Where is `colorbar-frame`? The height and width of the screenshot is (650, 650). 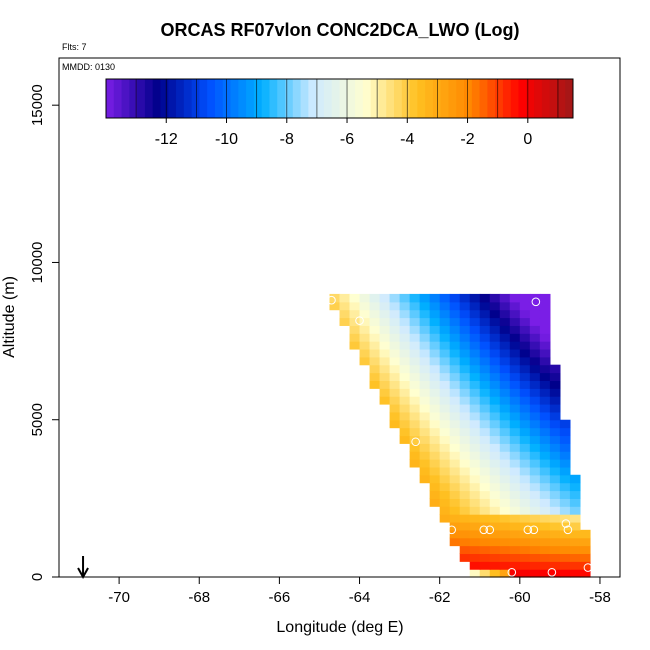 colorbar-frame is located at coordinates (339, 98).